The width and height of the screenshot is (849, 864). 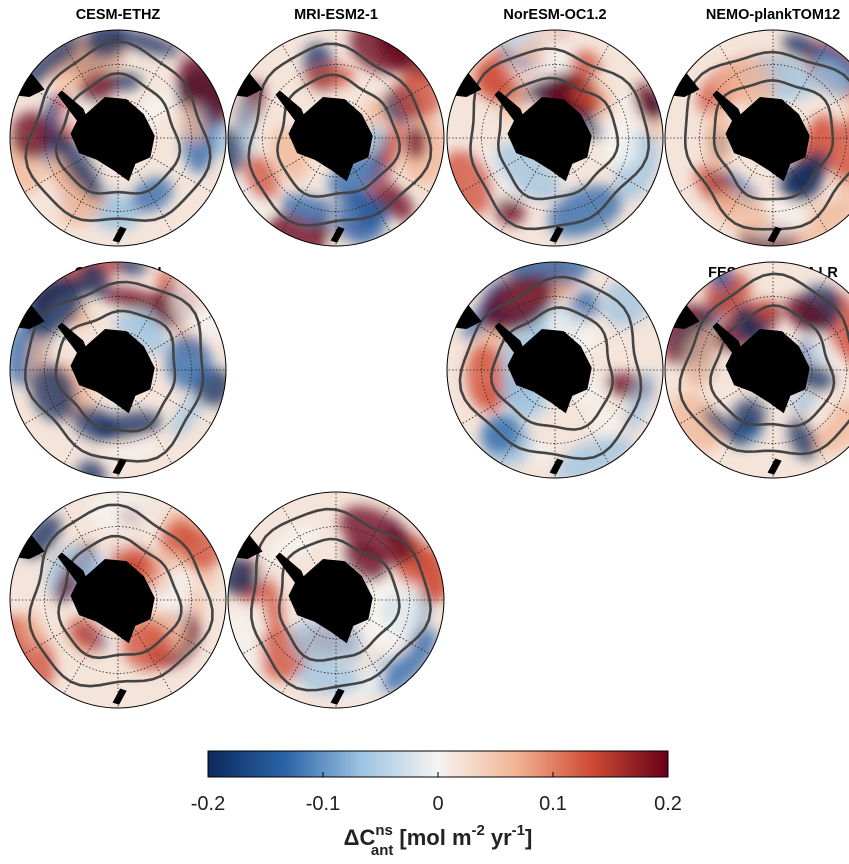 I want to click on panel-title: CESM-ETHZ, so click(x=118, y=15).